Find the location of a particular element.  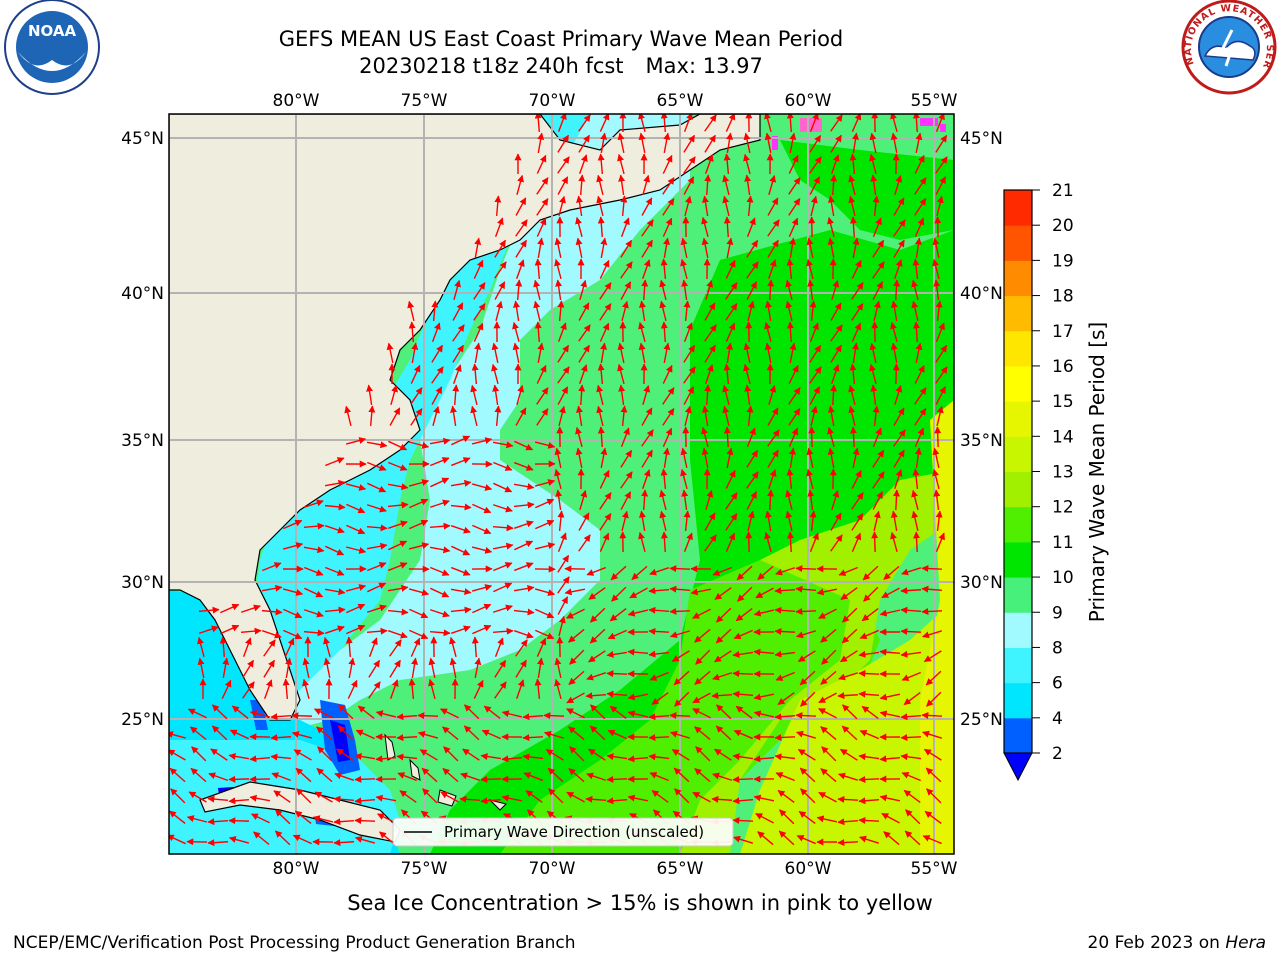

colorbar-tick-label: 15 is located at coordinates (1063, 402).